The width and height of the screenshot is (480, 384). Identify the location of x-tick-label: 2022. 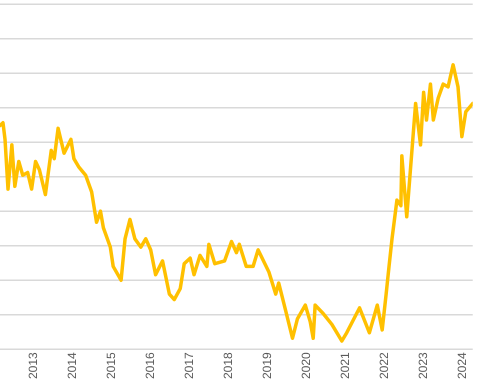
(383, 366).